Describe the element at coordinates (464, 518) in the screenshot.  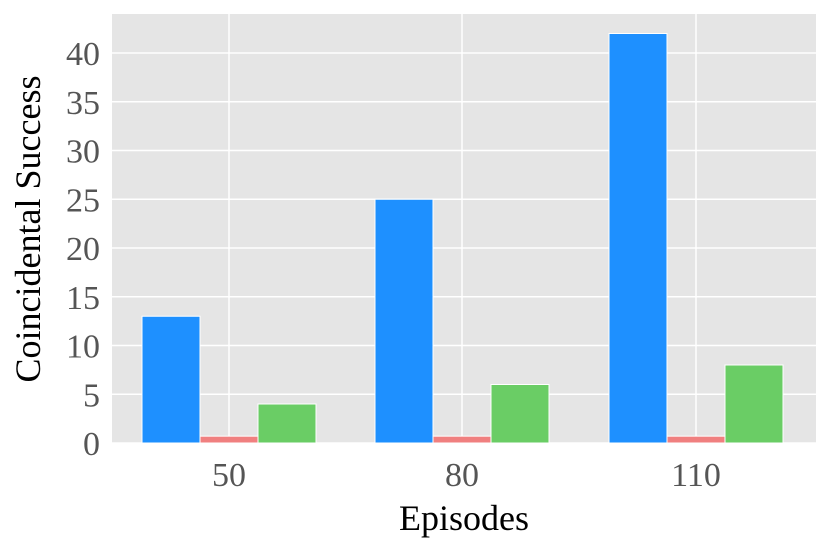
I see `x-axis-label: Episodes` at that location.